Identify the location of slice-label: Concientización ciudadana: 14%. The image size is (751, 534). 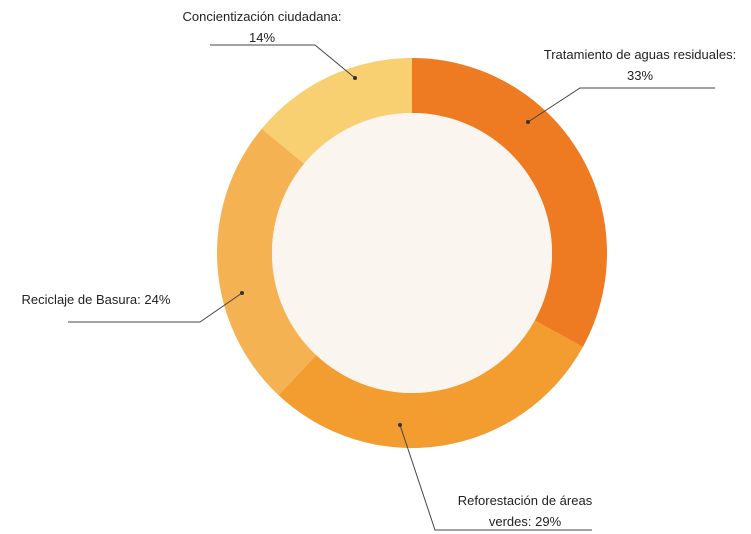
(262, 27).